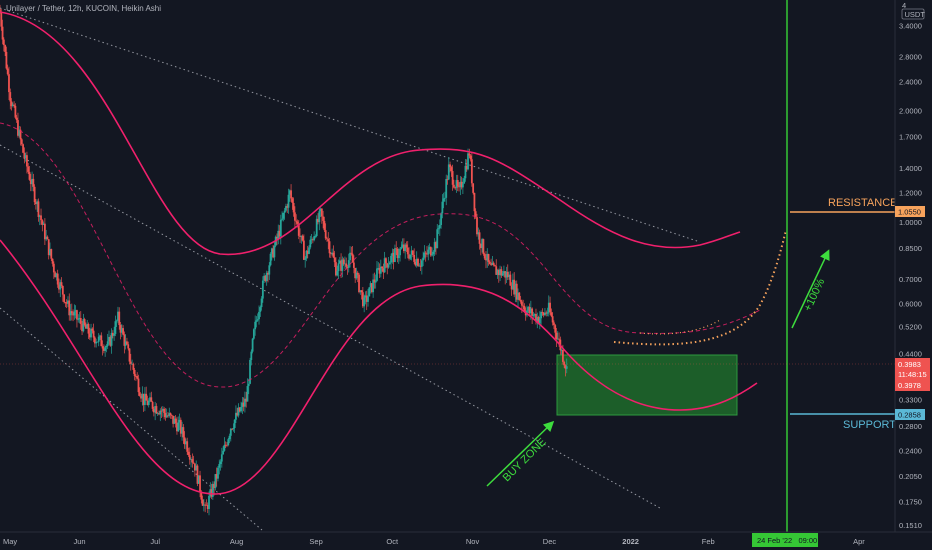 Image resolution: width=932 pixels, height=550 pixels. I want to click on heikin-ashi-price-value: 0.3978, so click(909, 385).